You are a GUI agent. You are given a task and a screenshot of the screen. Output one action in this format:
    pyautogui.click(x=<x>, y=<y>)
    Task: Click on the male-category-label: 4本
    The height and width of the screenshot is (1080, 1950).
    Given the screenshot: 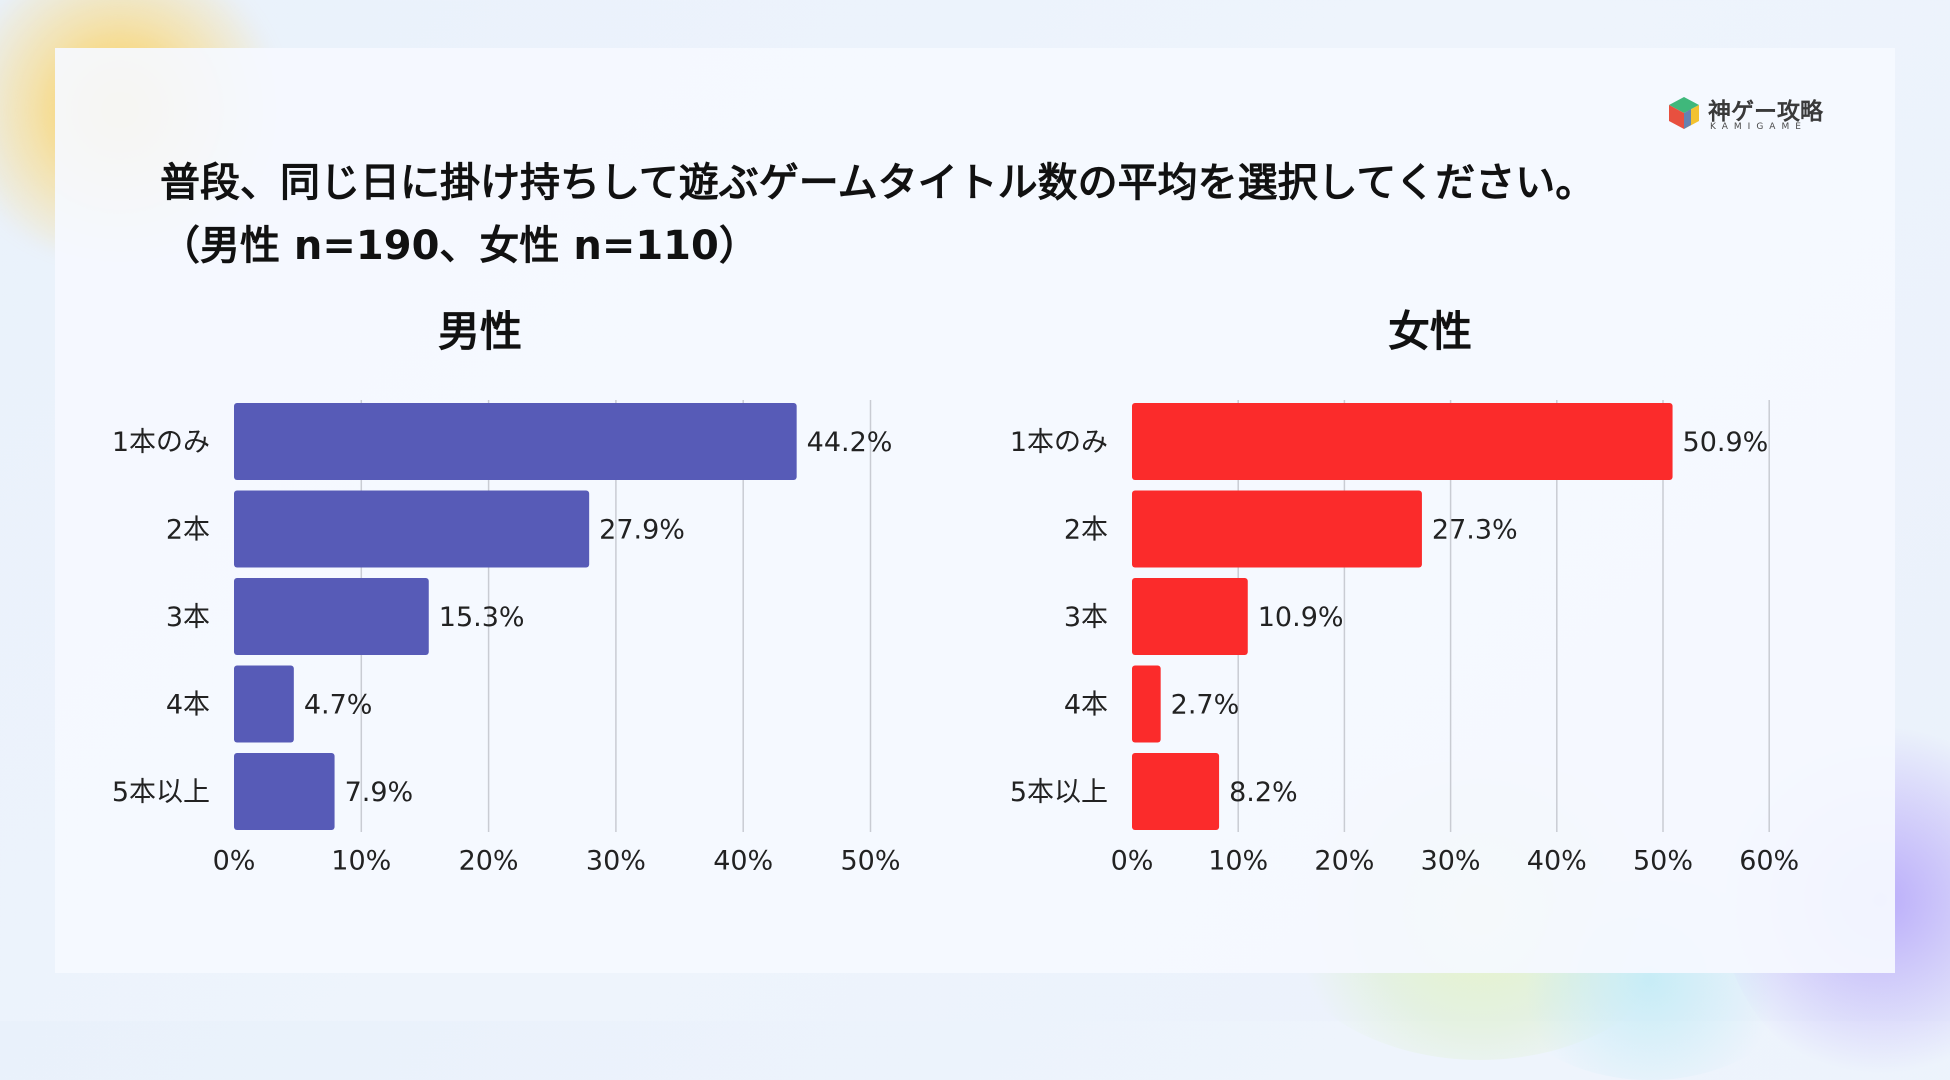 What is the action you would take?
    pyautogui.click(x=188, y=705)
    